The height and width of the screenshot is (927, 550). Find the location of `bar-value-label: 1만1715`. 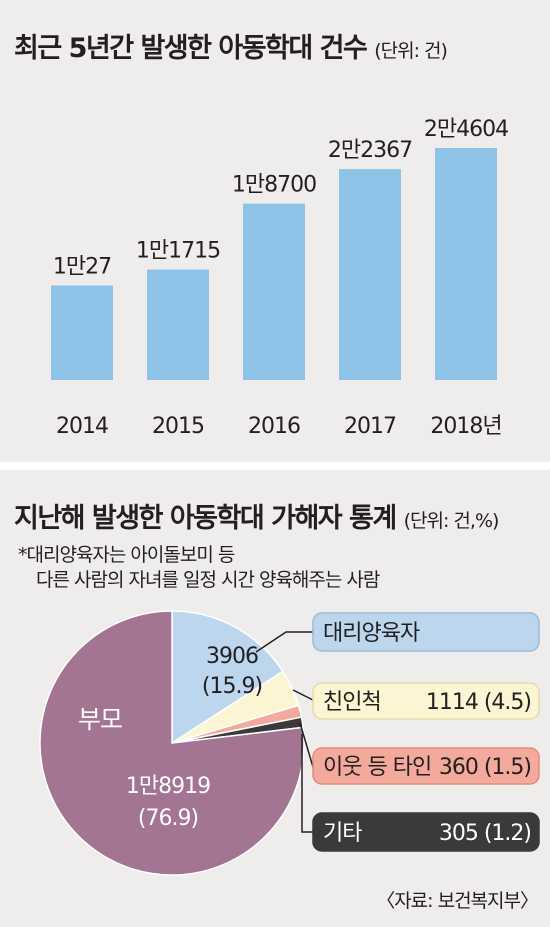

bar-value-label: 1만1715 is located at coordinates (178, 251).